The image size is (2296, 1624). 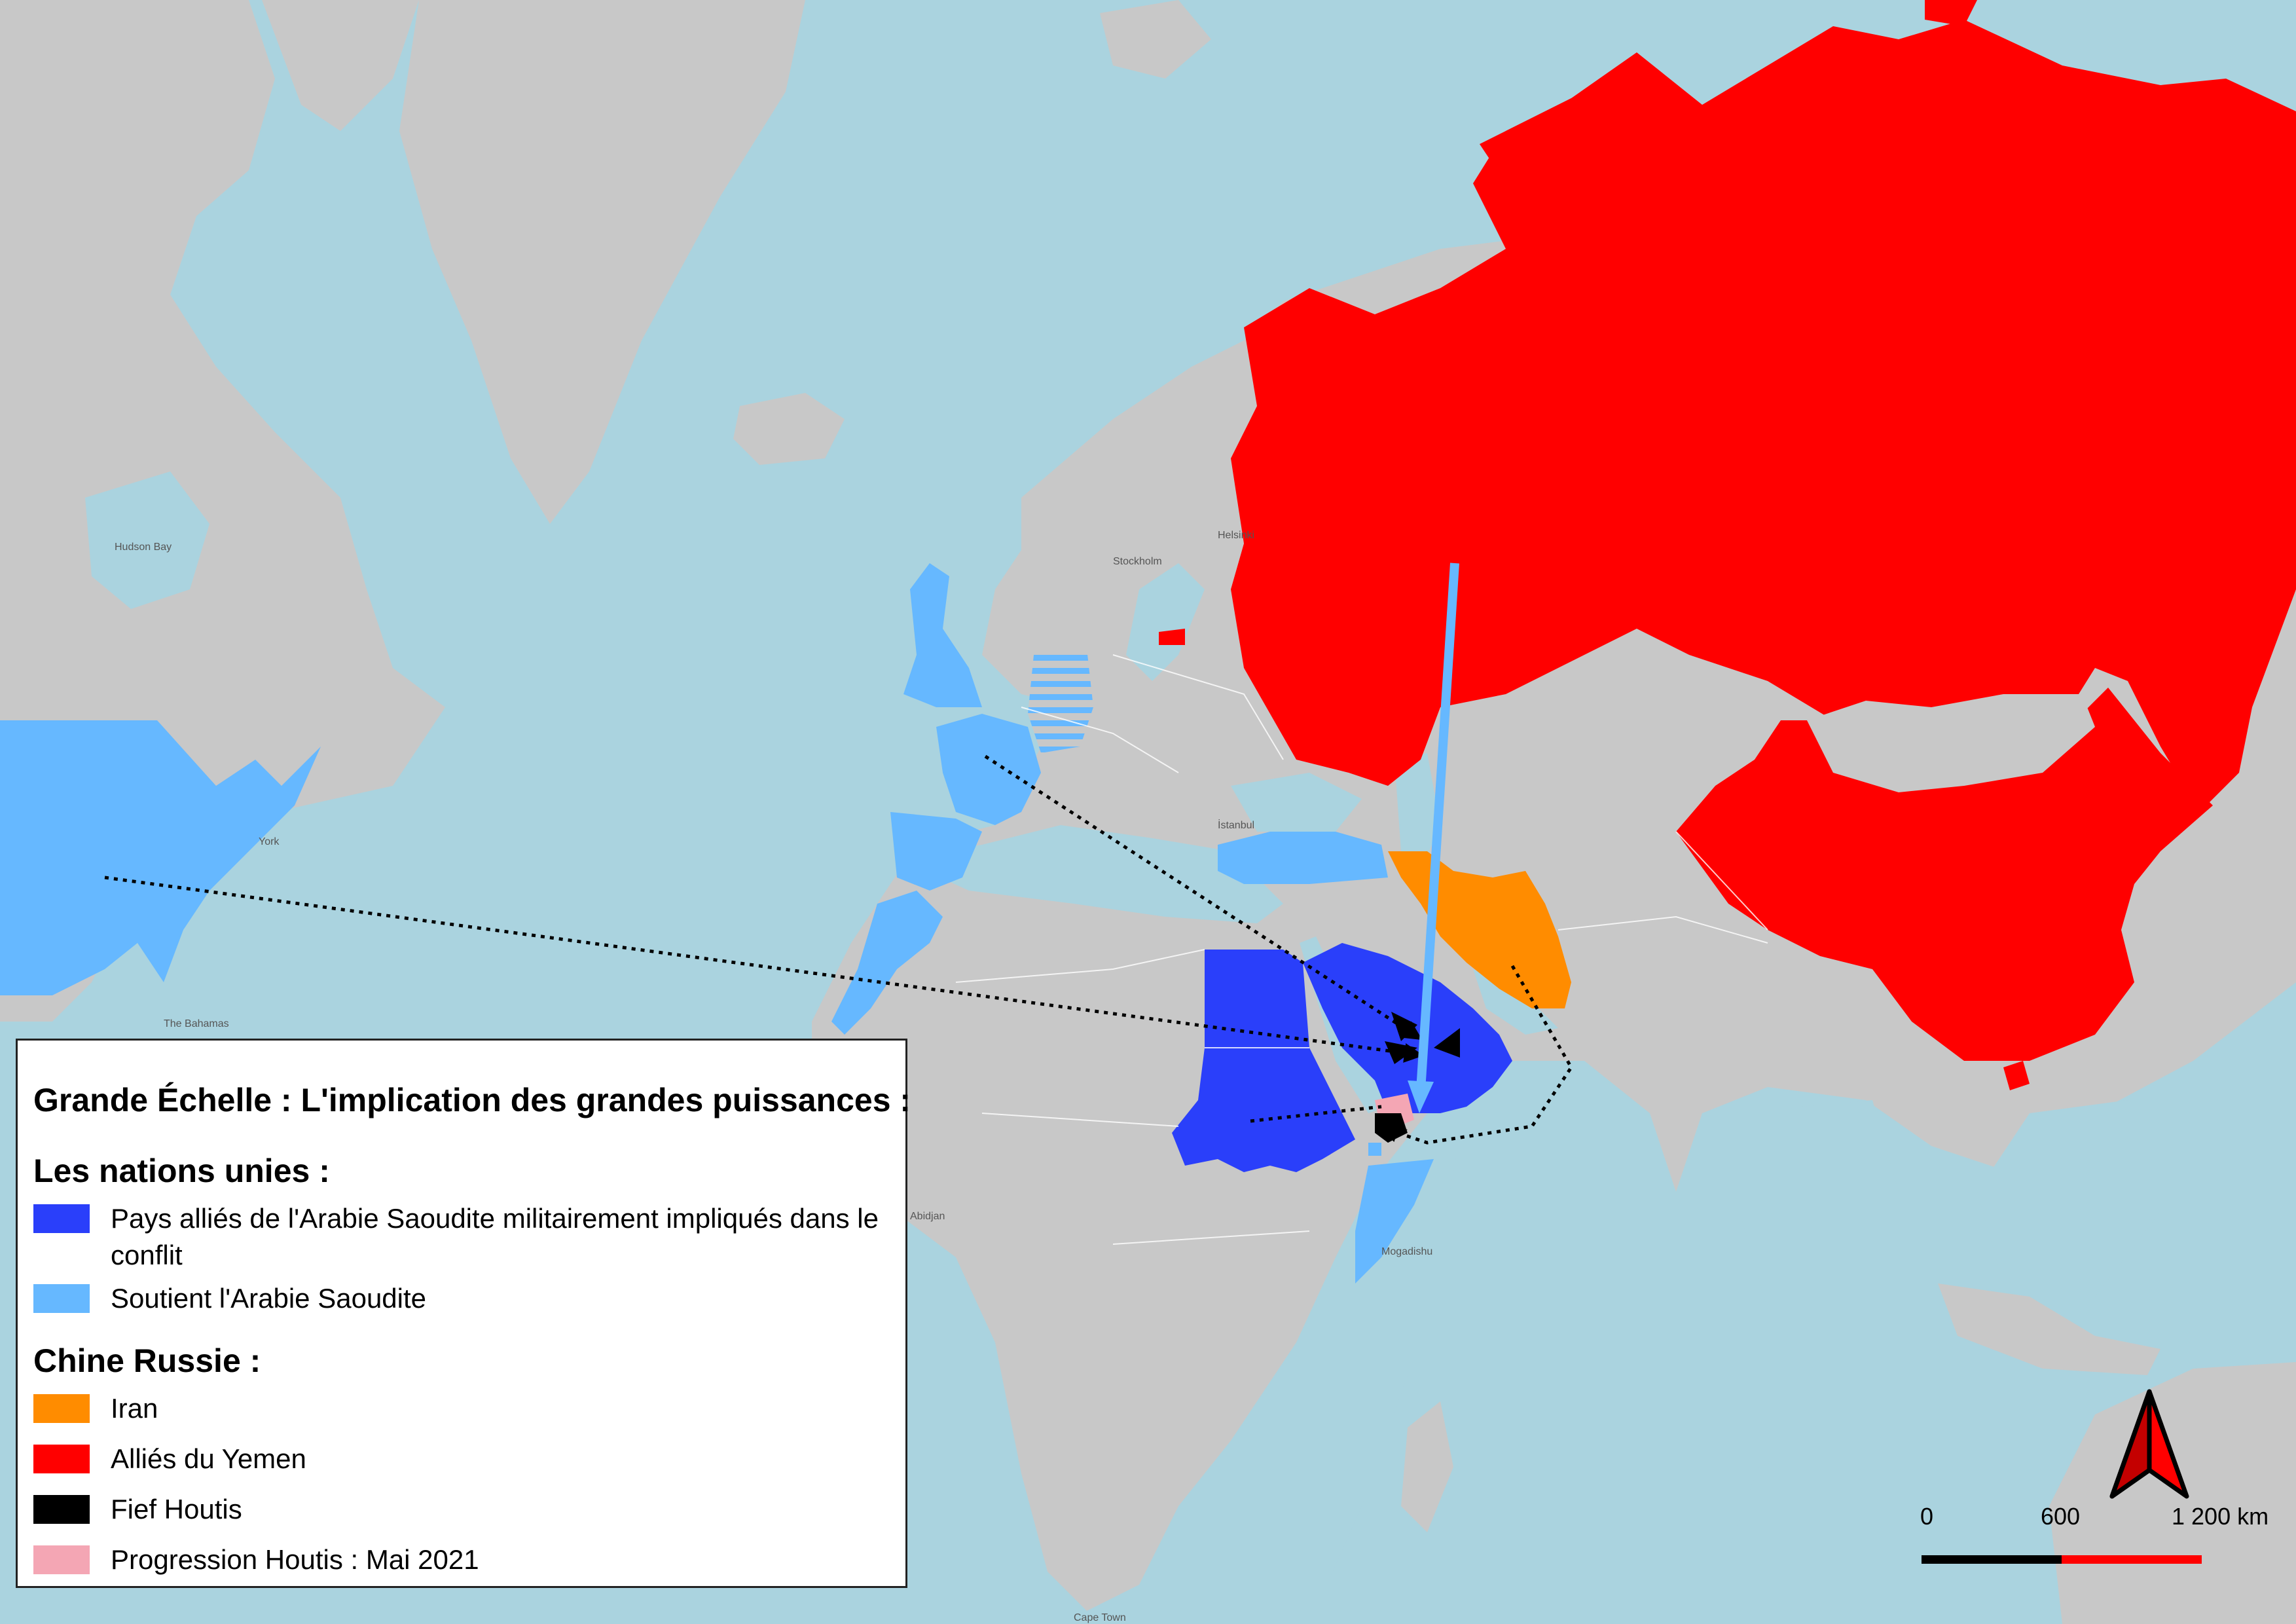 I want to click on north-arrow-icon, so click(x=2149, y=1444).